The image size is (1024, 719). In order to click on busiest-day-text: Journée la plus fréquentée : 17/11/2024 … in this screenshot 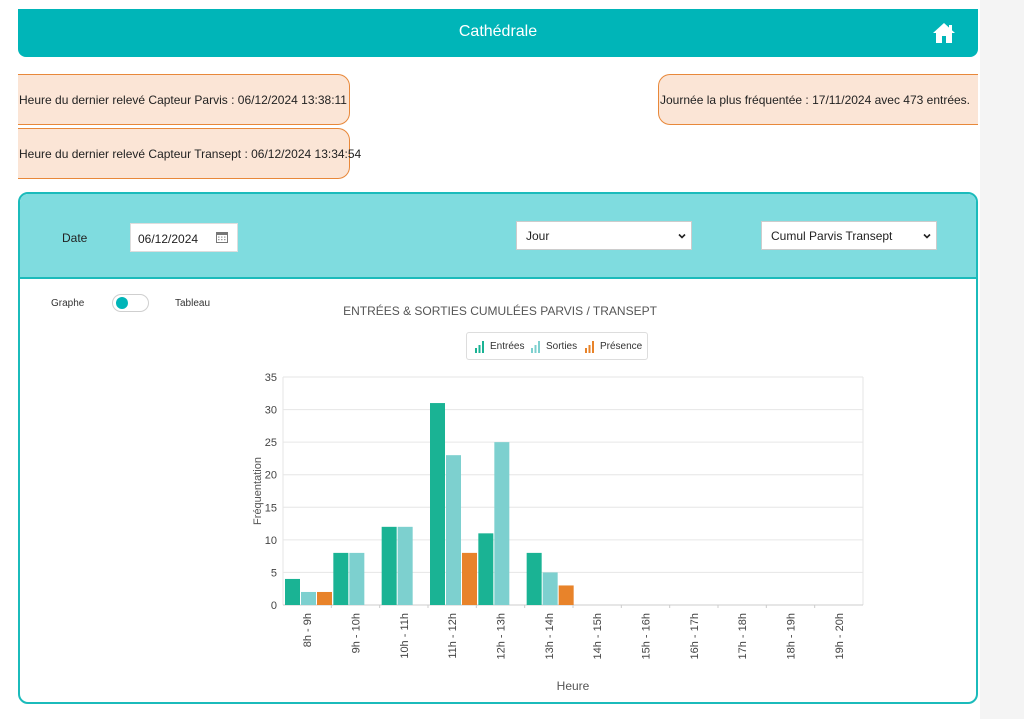, I will do `click(815, 99)`.